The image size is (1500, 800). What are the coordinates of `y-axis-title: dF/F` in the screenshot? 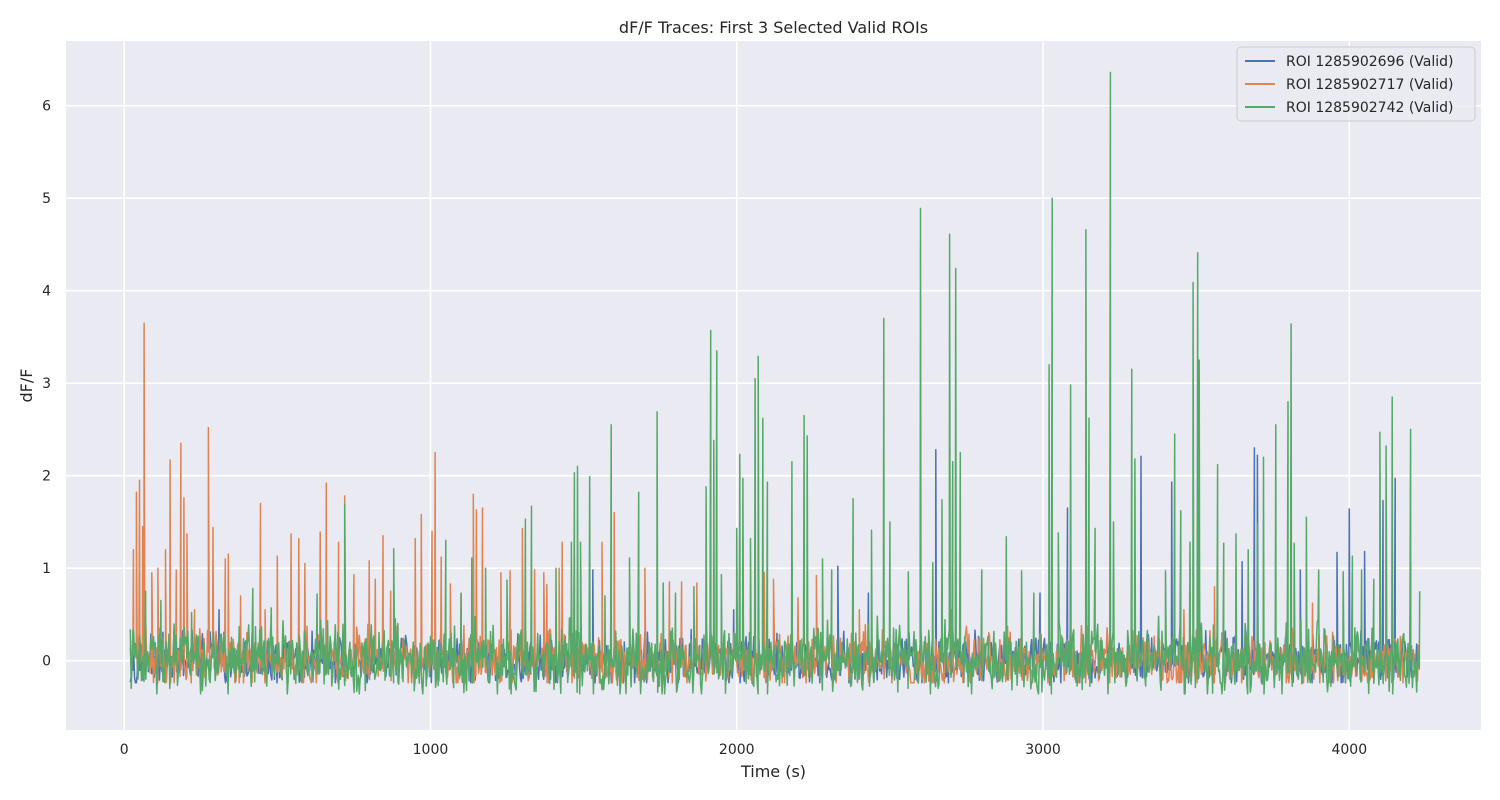 It's located at (26, 386).